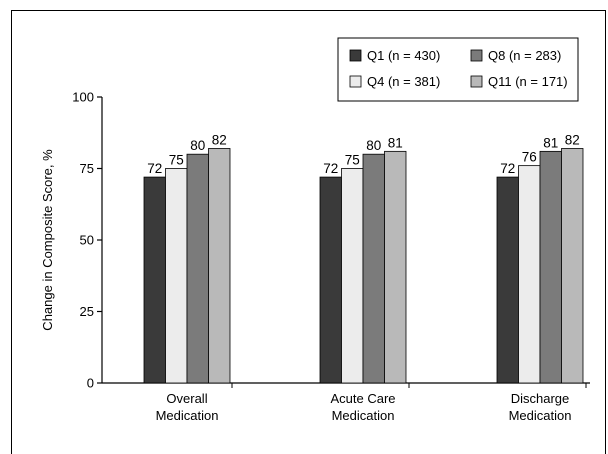 This screenshot has width=608, height=454. Describe the element at coordinates (362, 398) in the screenshot. I see `x-category-label: Acute Care` at that location.